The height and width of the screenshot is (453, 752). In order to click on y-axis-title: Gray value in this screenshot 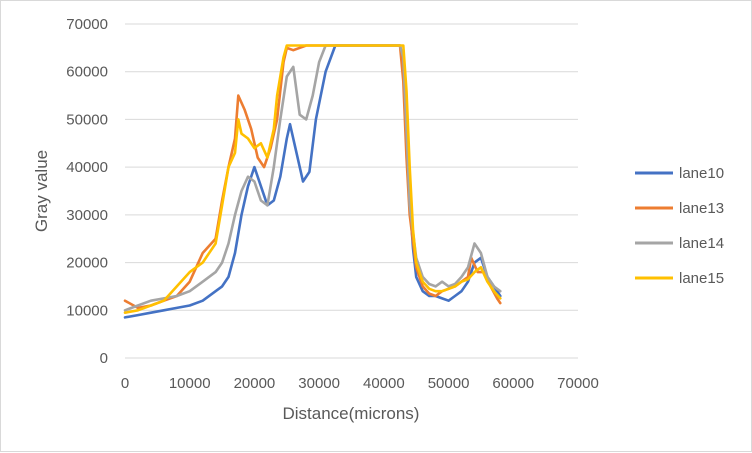, I will do `click(41, 191)`.